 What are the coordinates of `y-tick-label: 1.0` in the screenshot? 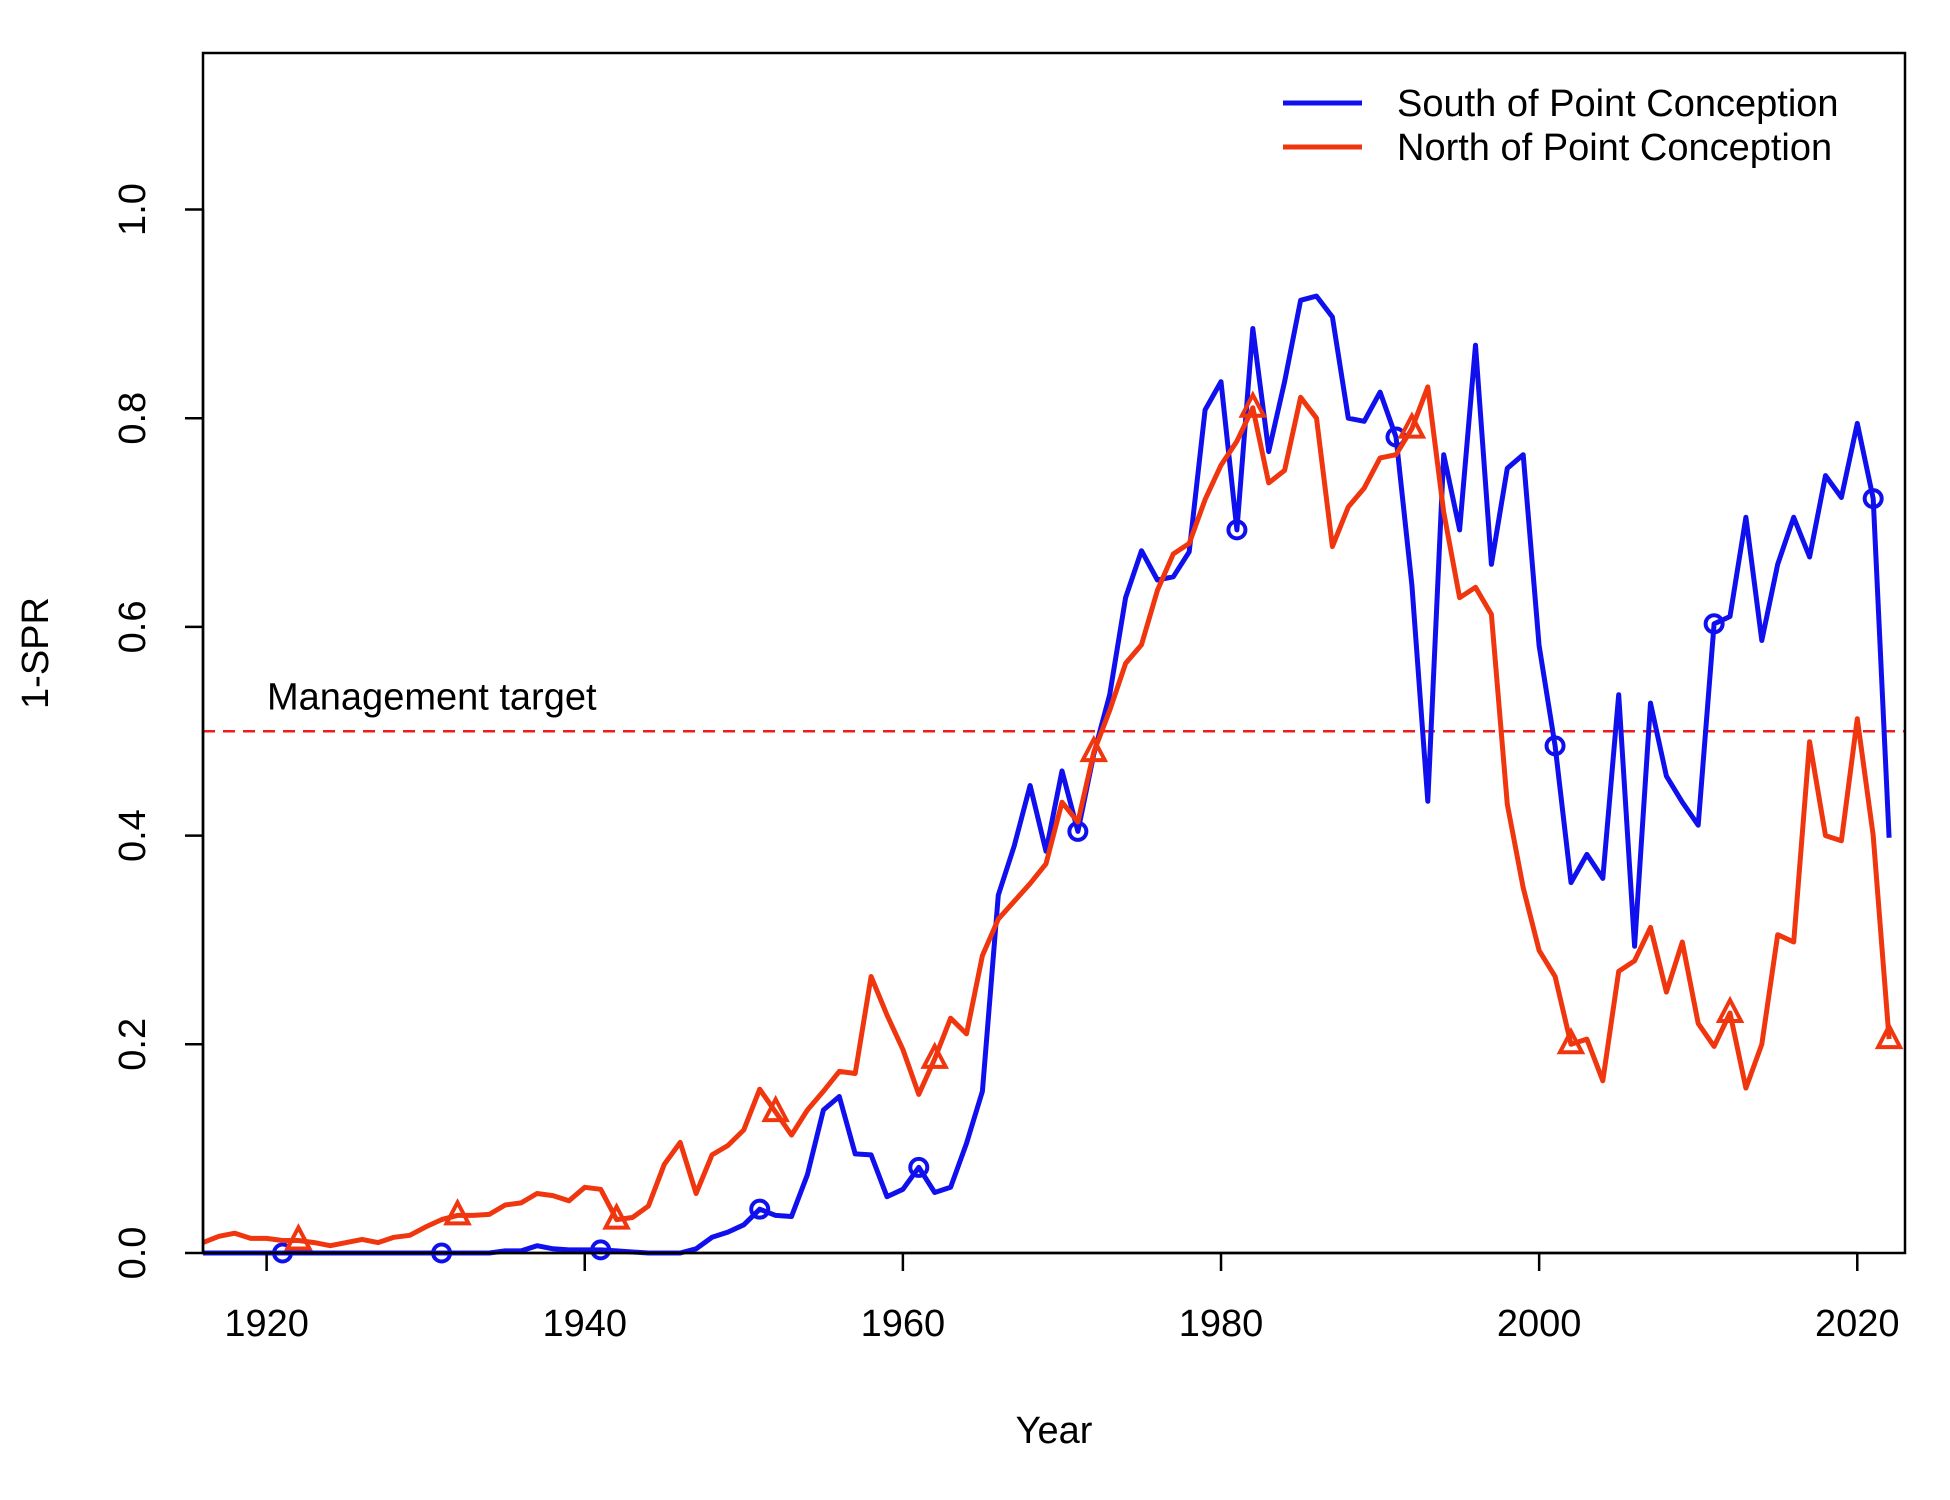 It's located at (133, 209).